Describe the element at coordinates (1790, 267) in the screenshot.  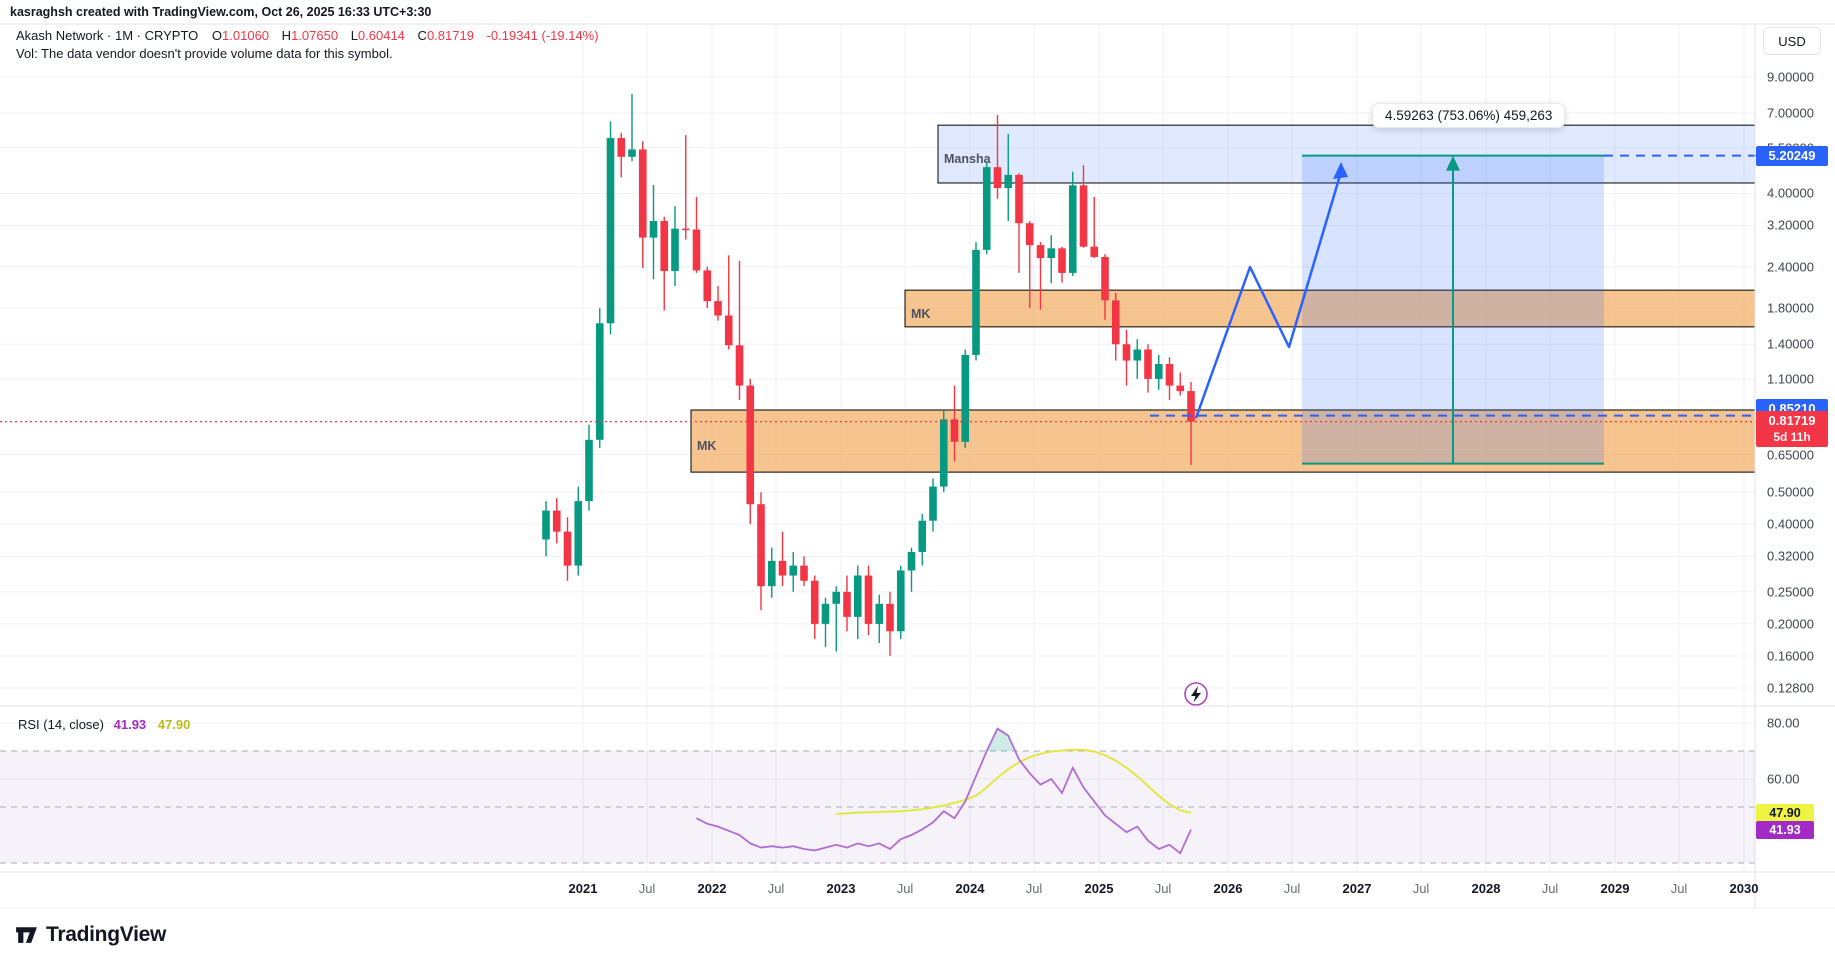
I see `price-axis-tick: 2.40000` at that location.